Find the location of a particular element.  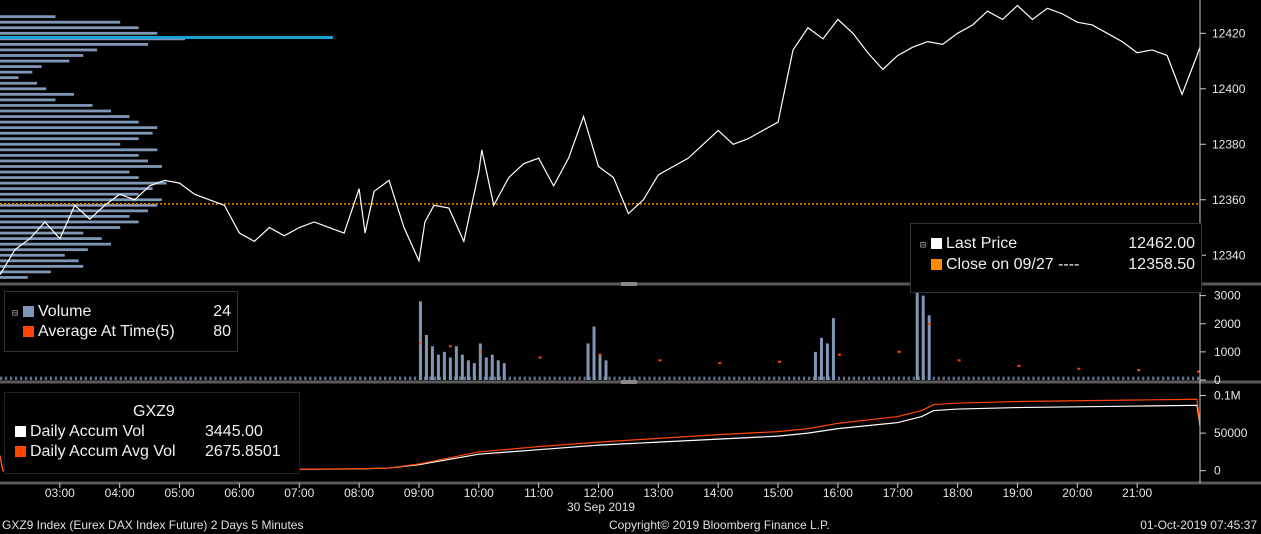

time-tick-label: 15:00 is located at coordinates (778, 493).